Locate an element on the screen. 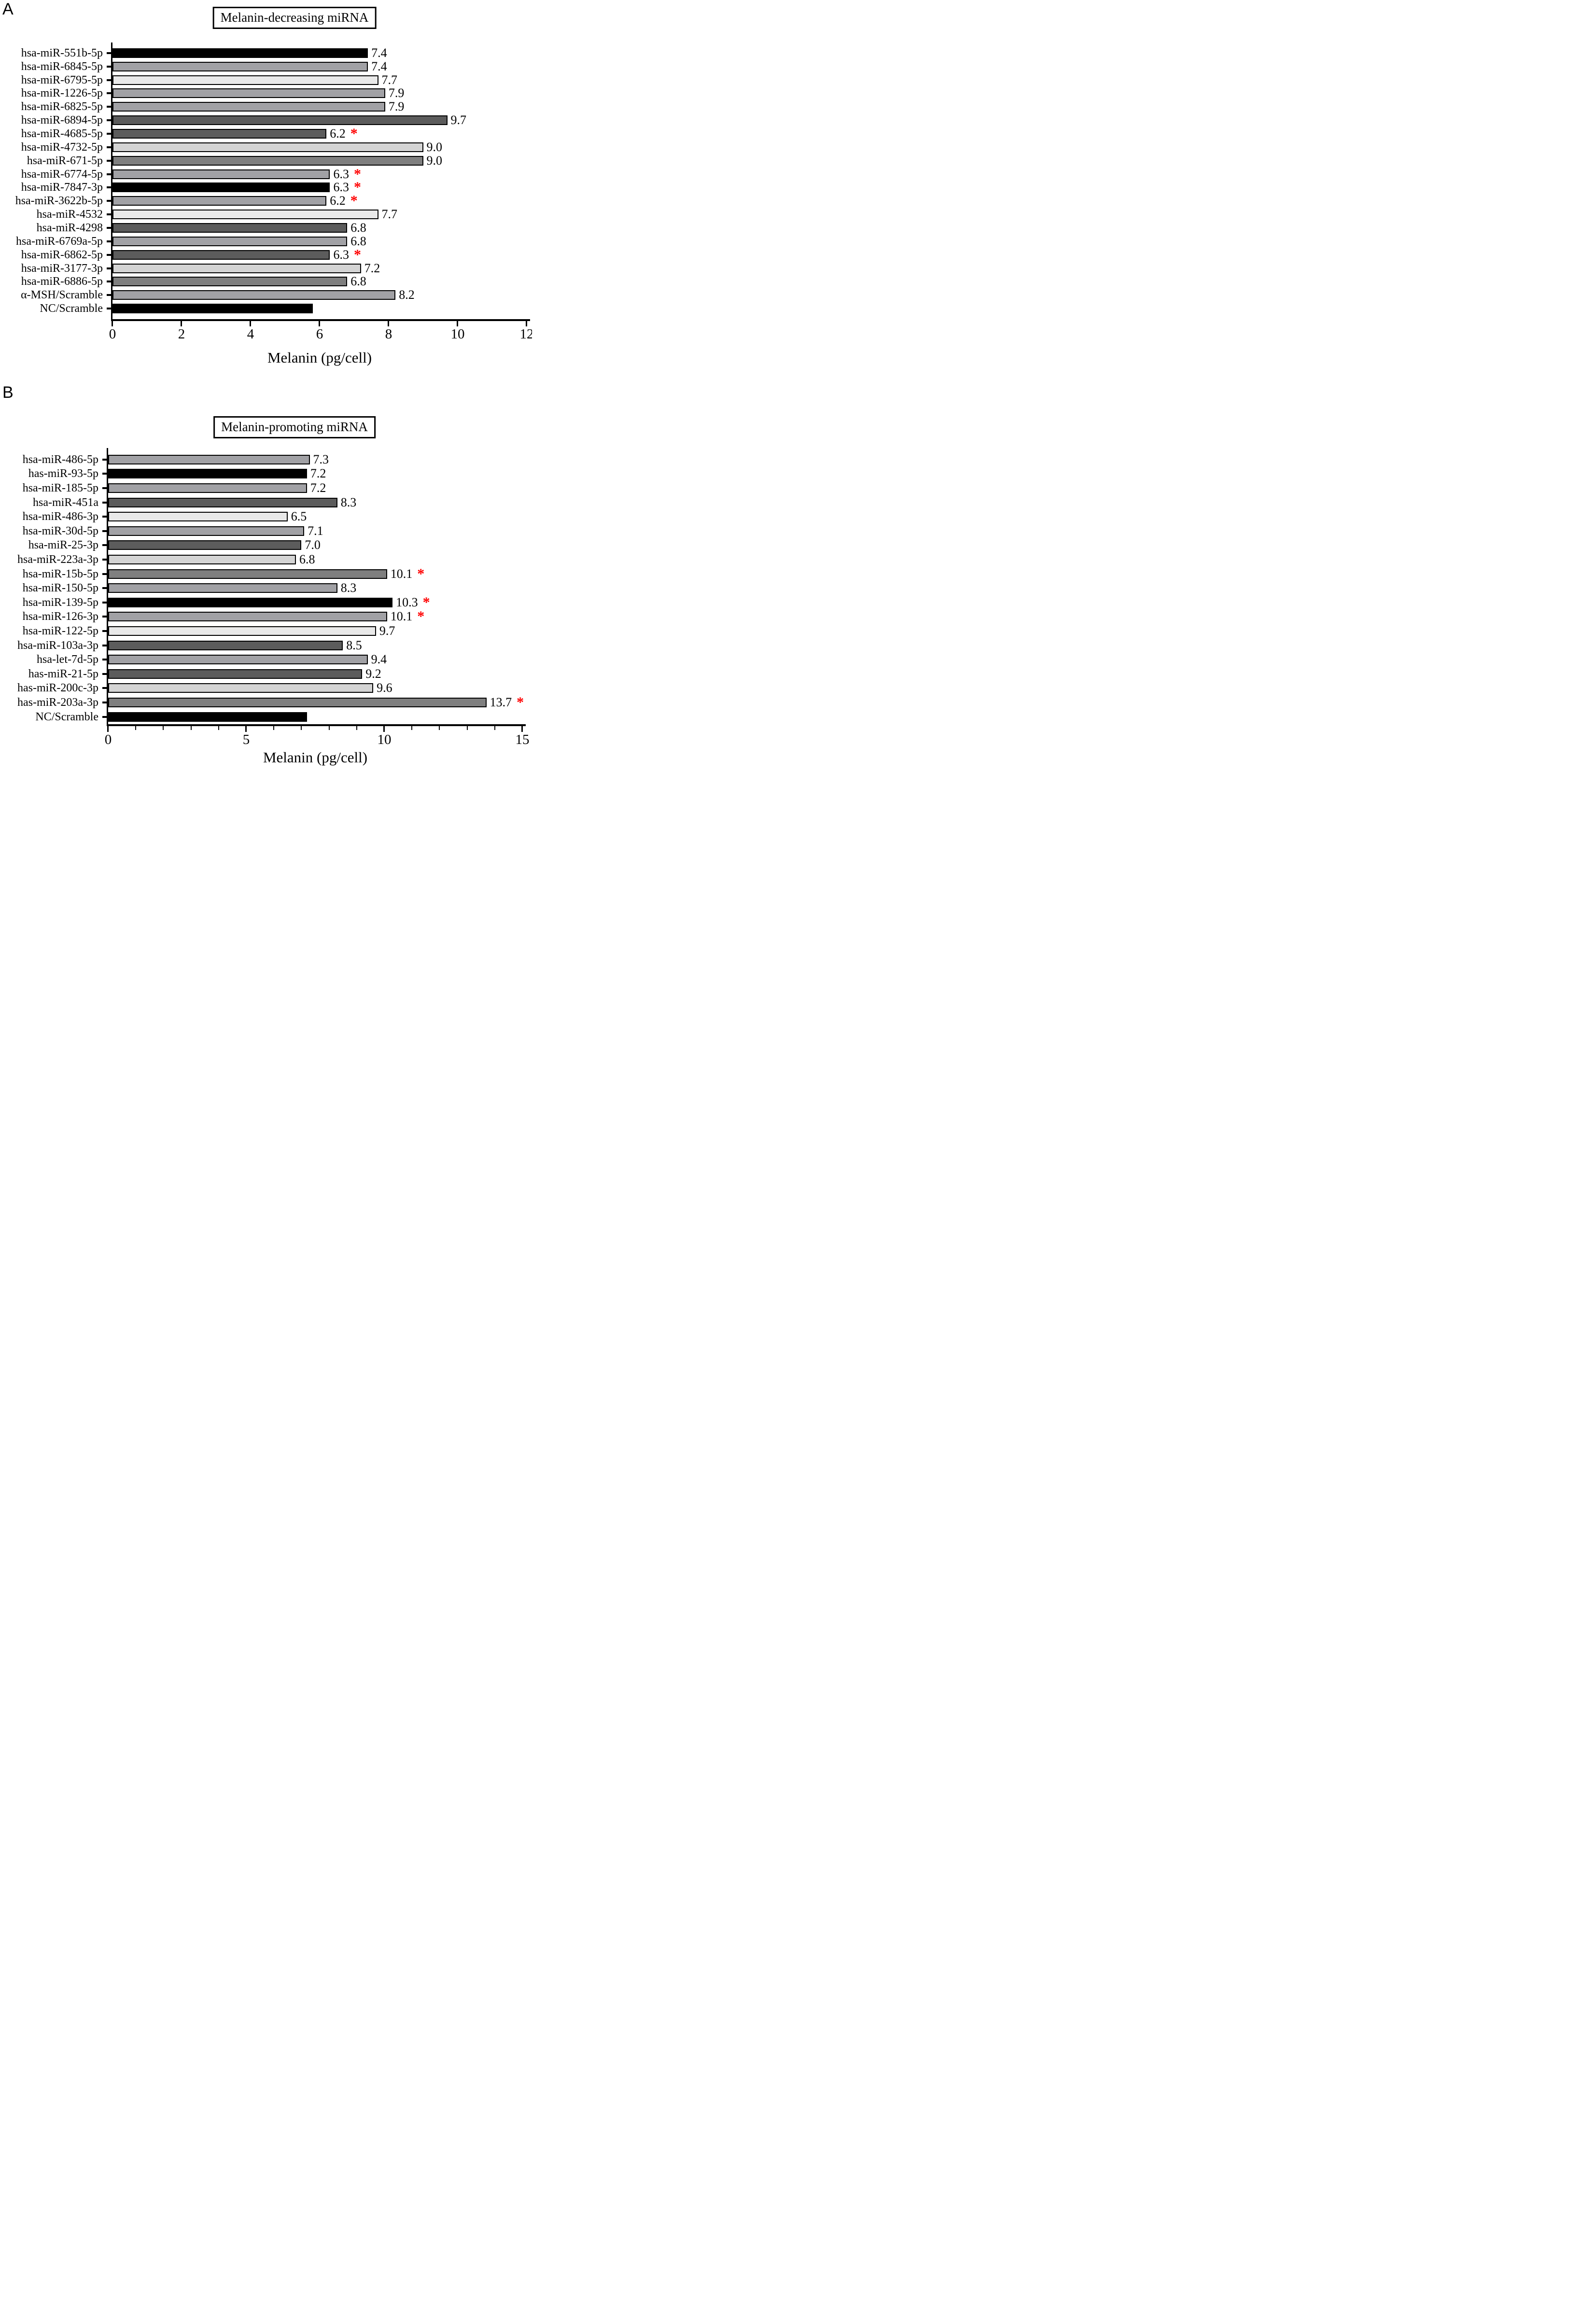 The height and width of the screenshot is (2302, 1596). x-axis is located at coordinates (317, 725).